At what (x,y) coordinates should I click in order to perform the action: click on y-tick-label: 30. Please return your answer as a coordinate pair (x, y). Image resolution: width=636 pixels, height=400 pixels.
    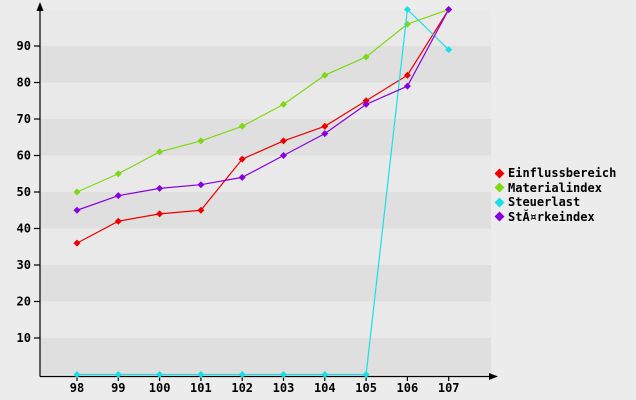
    Looking at the image, I should click on (24, 265).